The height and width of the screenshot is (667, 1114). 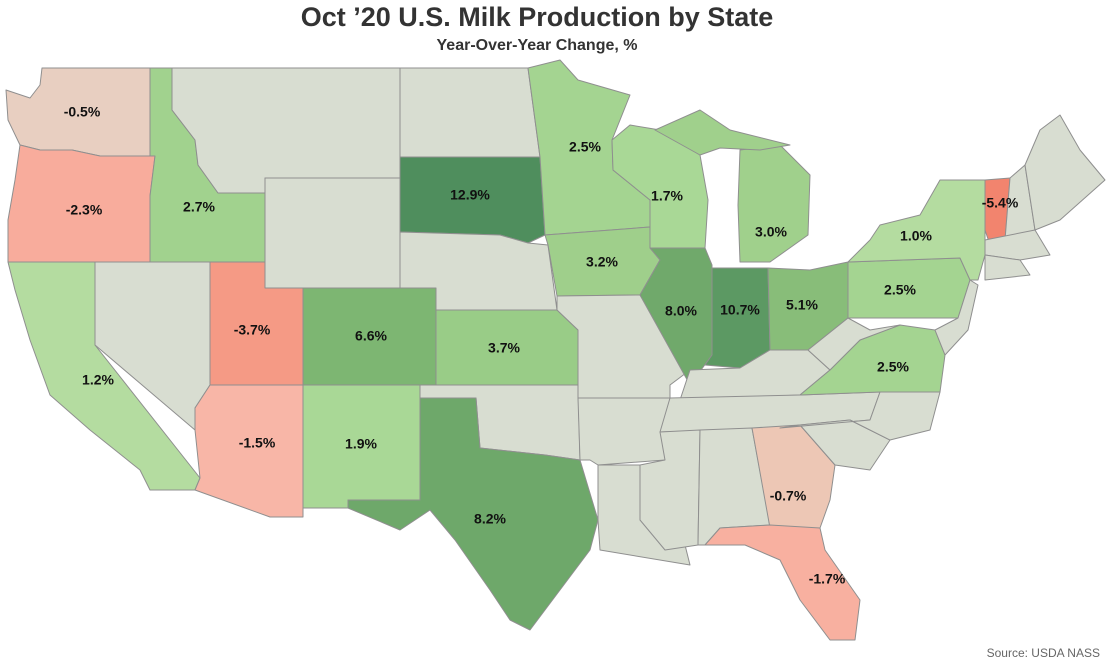 What do you see at coordinates (504, 348) in the screenshot?
I see `state-value-label-KS: 3.7%` at bounding box center [504, 348].